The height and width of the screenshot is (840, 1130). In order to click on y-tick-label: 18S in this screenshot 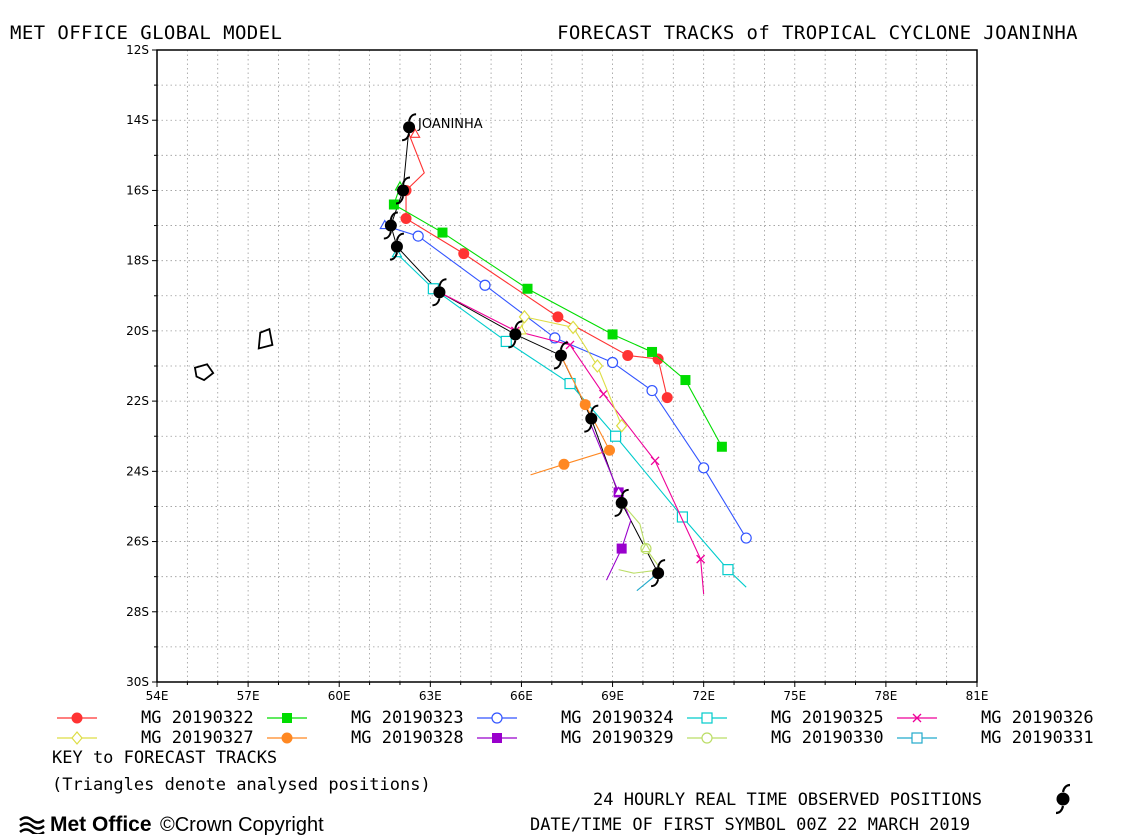, I will do `click(137, 261)`.